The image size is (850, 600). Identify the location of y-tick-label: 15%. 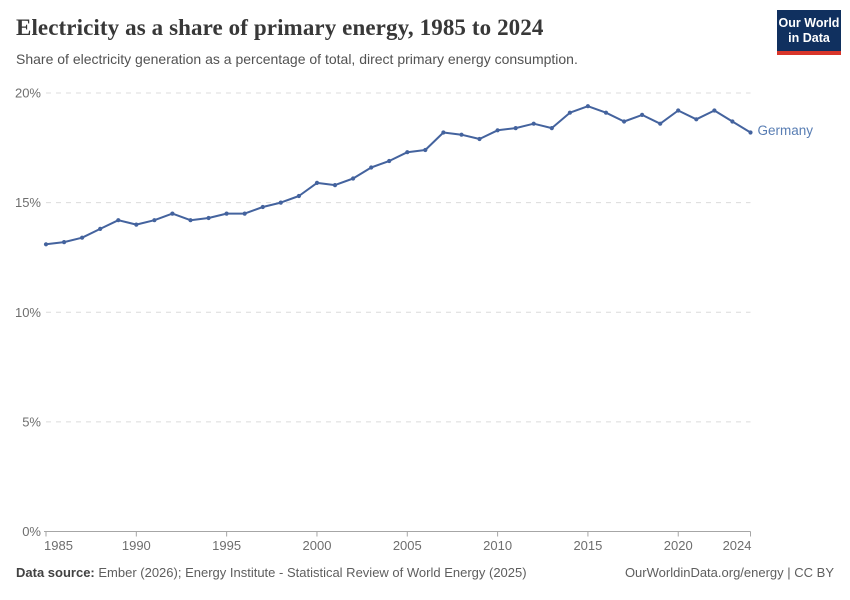
(28, 202).